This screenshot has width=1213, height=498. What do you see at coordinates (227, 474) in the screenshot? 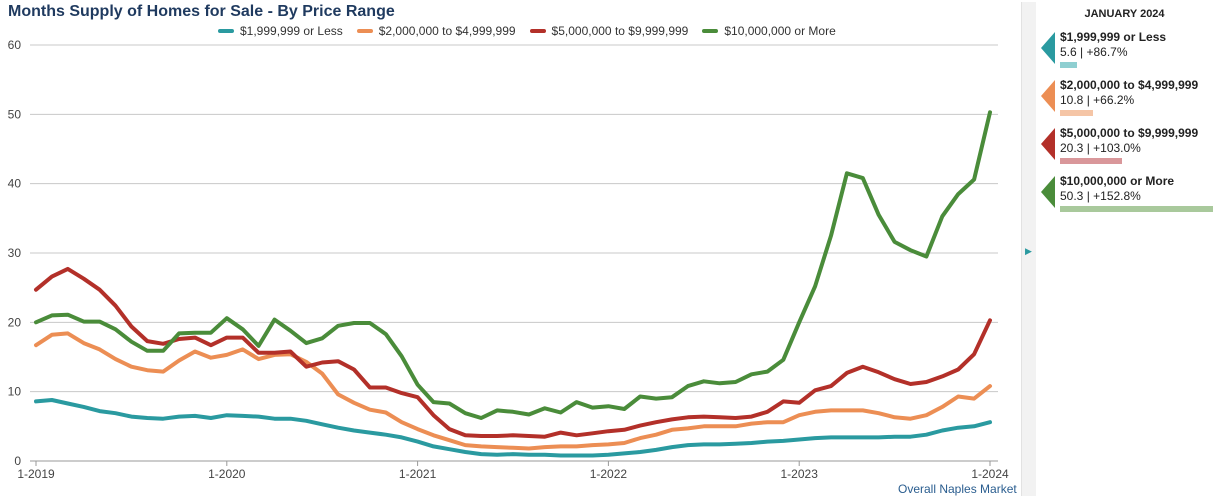
I see `x-tick-label: 1-2020` at bounding box center [227, 474].